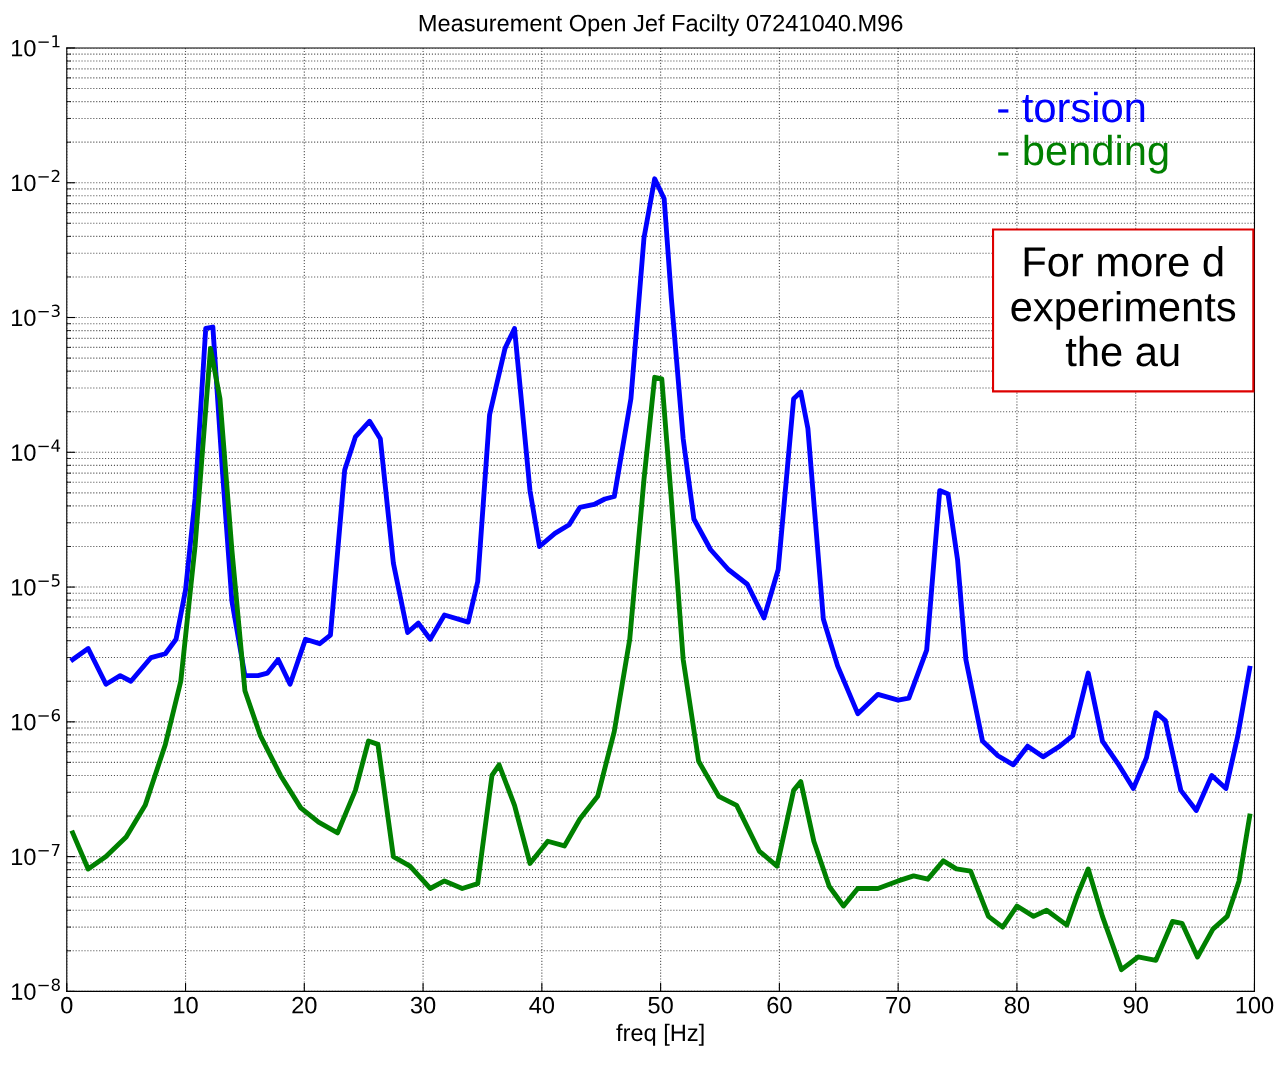  I want to click on y-tick-label: 10$^{−5}$, so click(36, 585).